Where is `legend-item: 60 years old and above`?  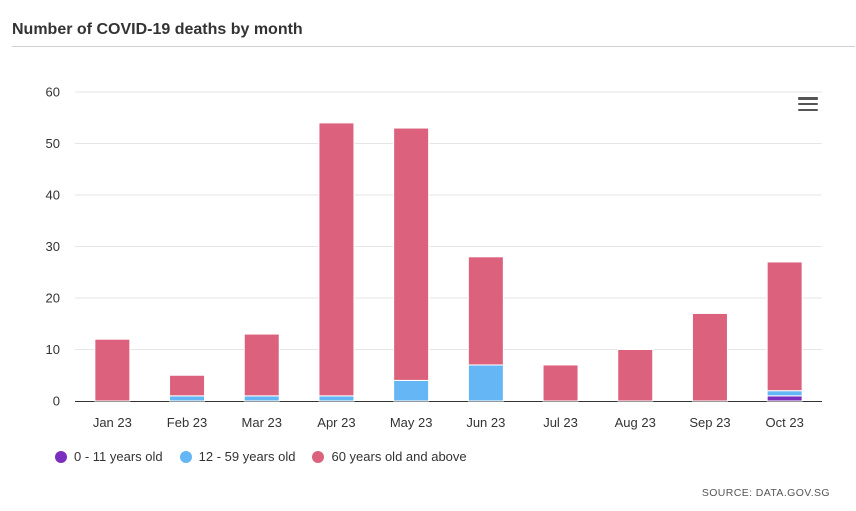 legend-item: 60 years old and above is located at coordinates (389, 456).